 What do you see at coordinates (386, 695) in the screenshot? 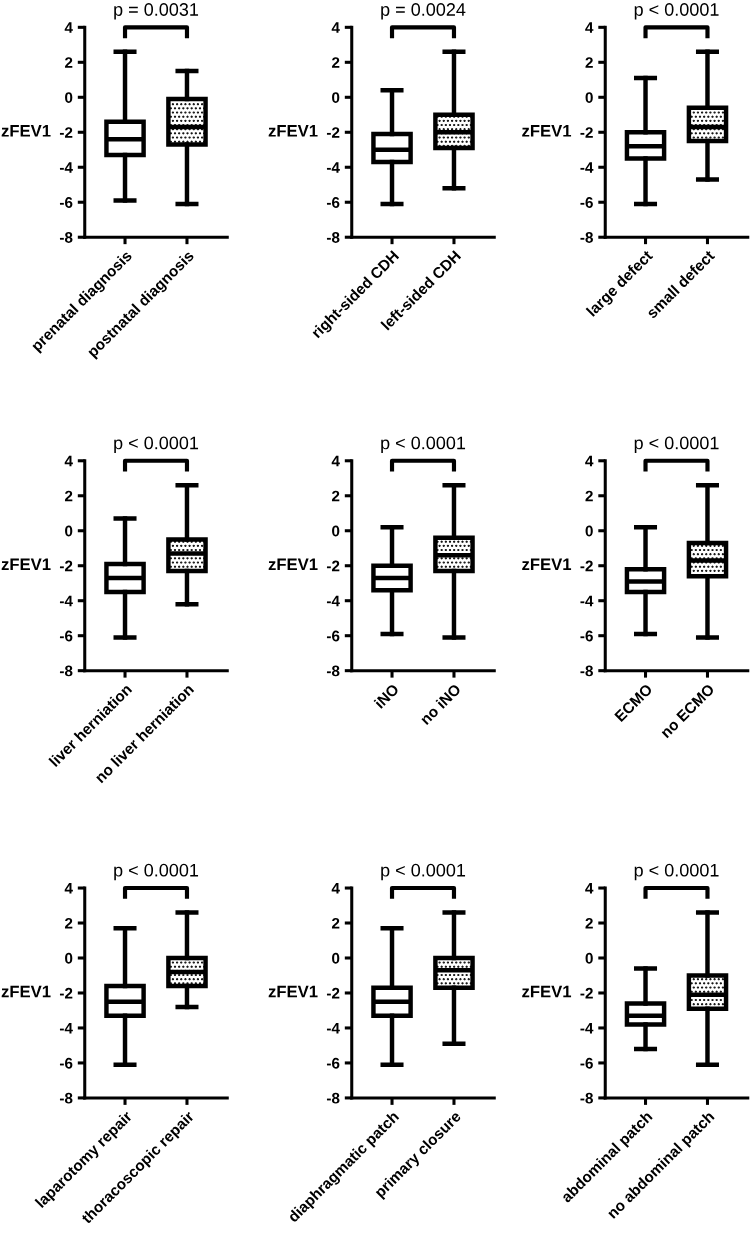
I see `x-tick-label: iNO` at bounding box center [386, 695].